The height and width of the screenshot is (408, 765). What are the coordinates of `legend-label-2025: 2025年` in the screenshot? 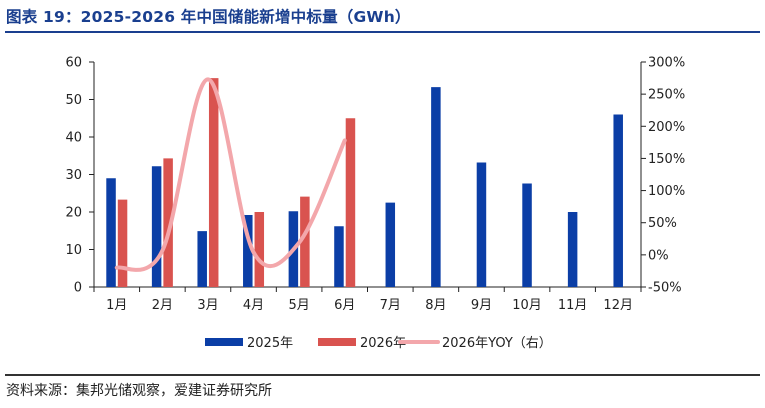 It's located at (270, 343).